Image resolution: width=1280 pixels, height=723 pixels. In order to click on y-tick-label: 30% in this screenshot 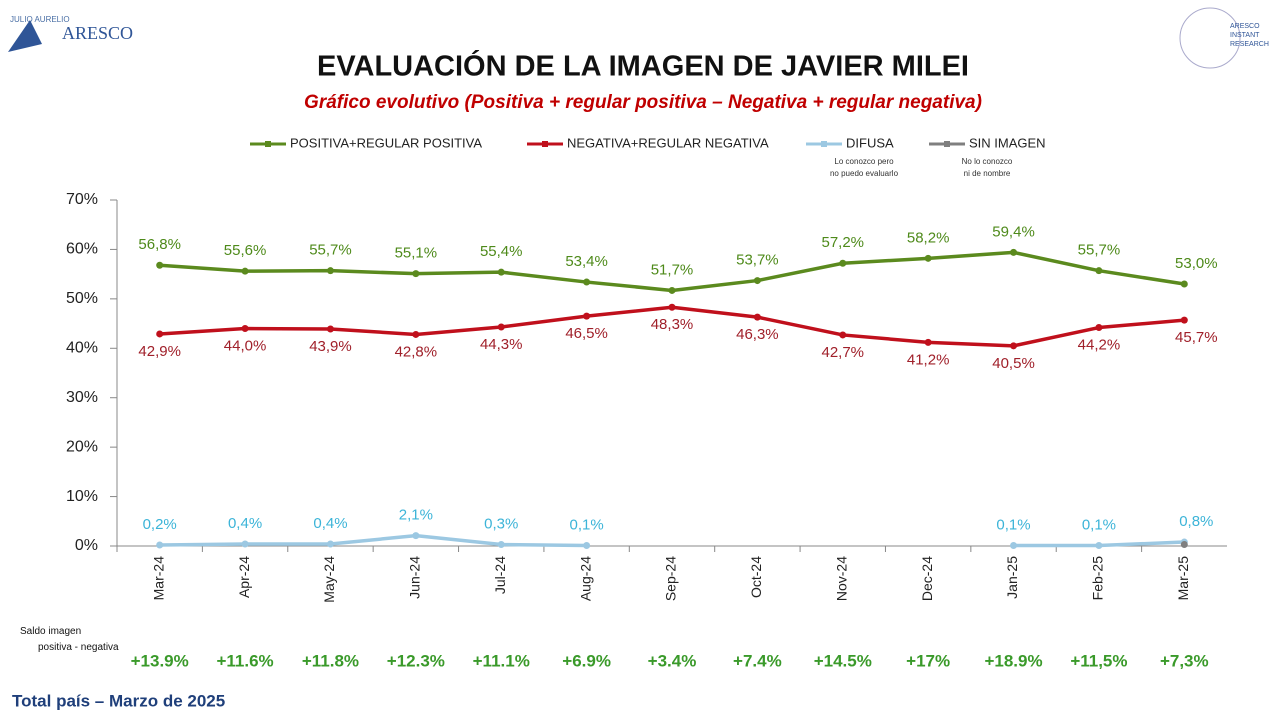, I will do `click(82, 397)`.